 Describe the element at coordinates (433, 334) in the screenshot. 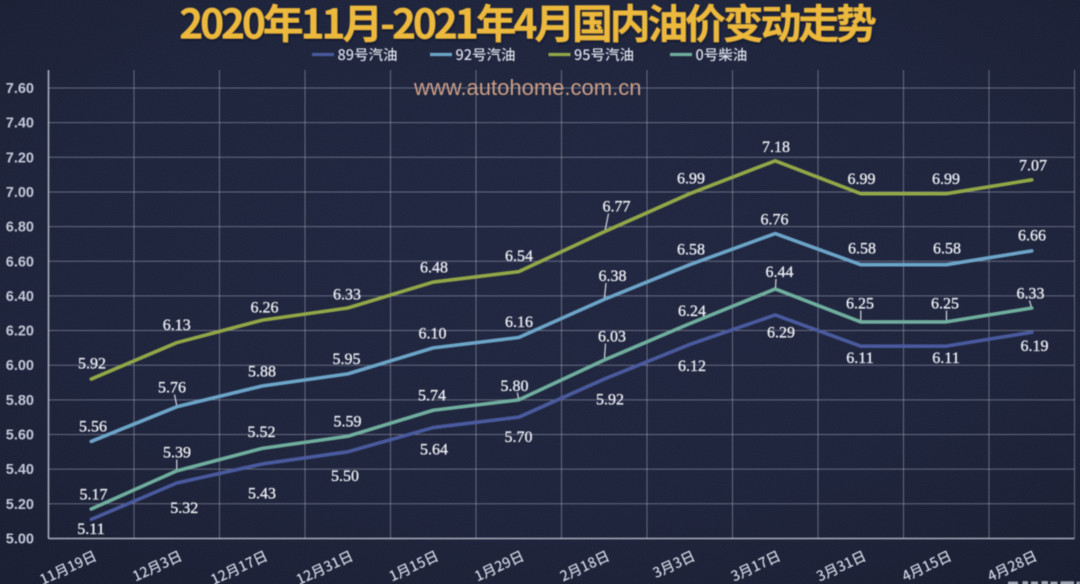

I see `svg-text: 6.10` at that location.